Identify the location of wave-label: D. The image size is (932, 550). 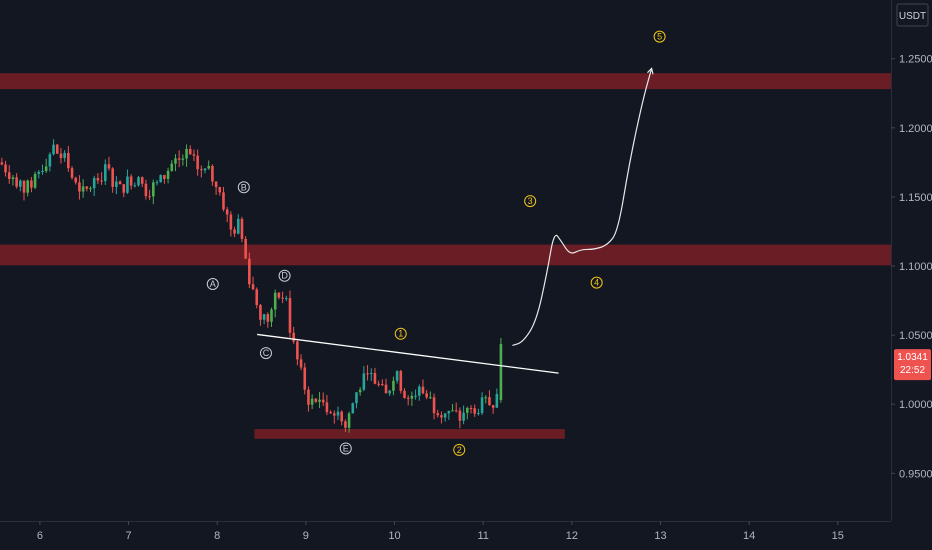
(284, 275).